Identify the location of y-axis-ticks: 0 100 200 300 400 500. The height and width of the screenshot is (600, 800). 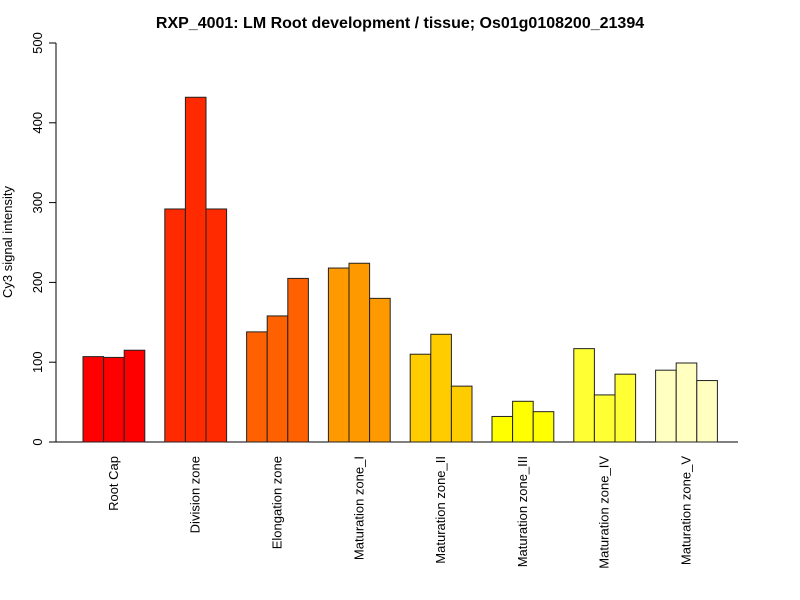
(43, 239).